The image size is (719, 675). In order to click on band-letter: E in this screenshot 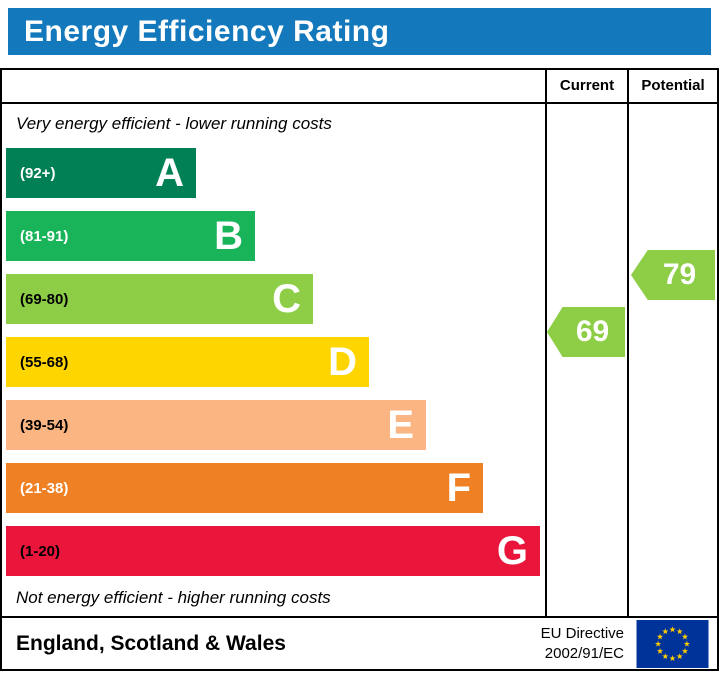, I will do `click(400, 425)`.